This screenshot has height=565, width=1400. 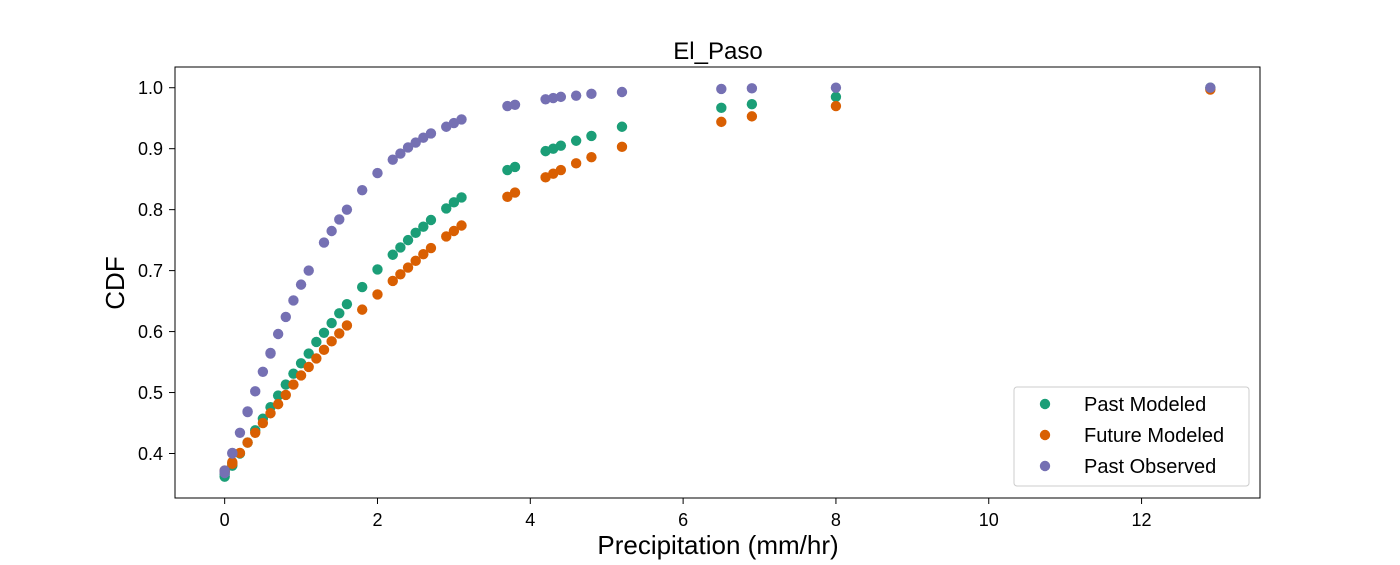 What do you see at coordinates (377, 520) in the screenshot?
I see `x-tick-label: 2` at bounding box center [377, 520].